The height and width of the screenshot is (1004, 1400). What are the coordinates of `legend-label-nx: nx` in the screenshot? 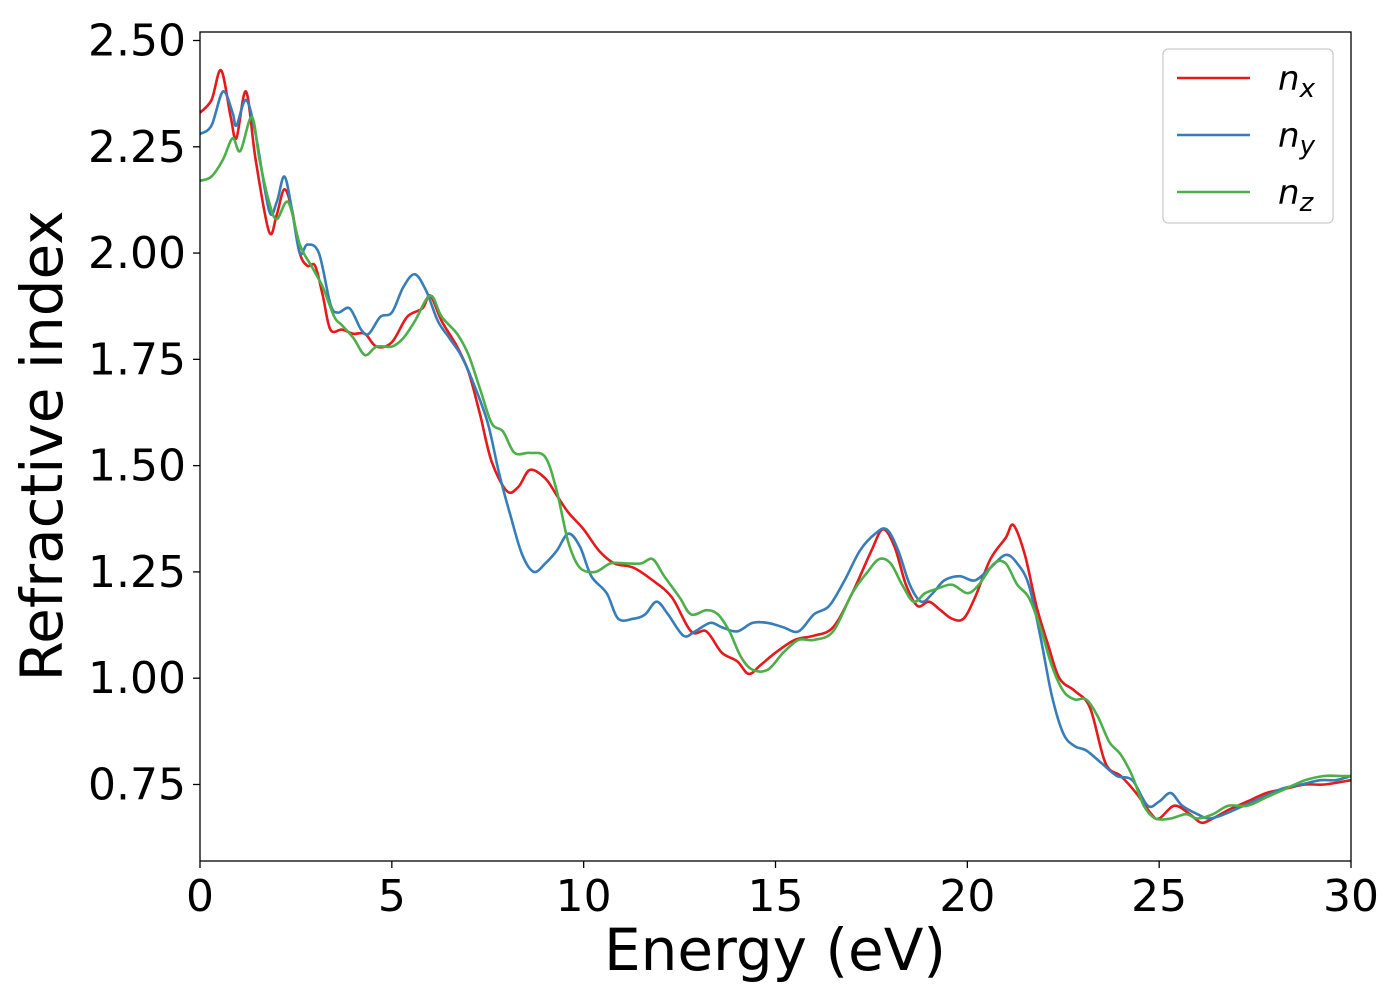 It's located at (1297, 81).